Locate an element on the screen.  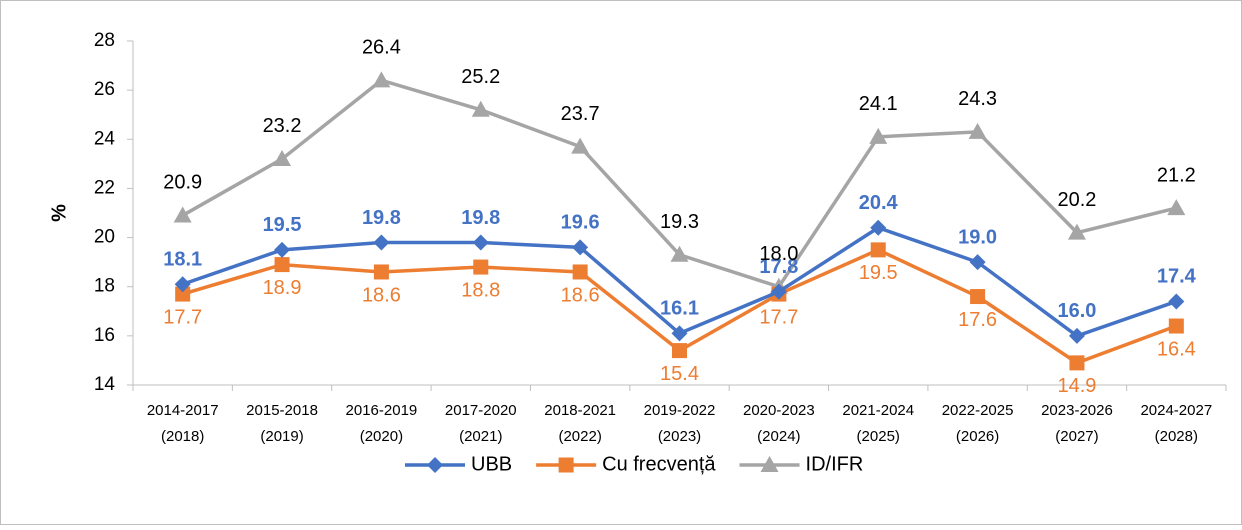
data-label: 15.4 is located at coordinates (679, 374).